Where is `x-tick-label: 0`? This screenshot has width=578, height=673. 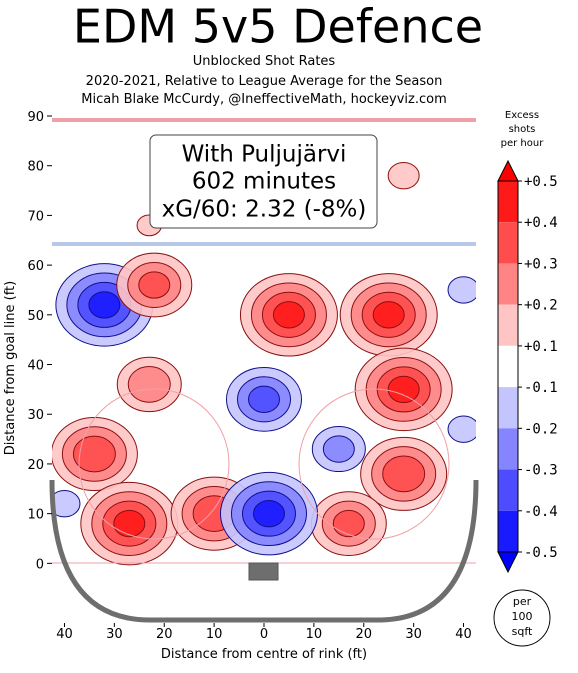
x-tick-label: 0 is located at coordinates (264, 634).